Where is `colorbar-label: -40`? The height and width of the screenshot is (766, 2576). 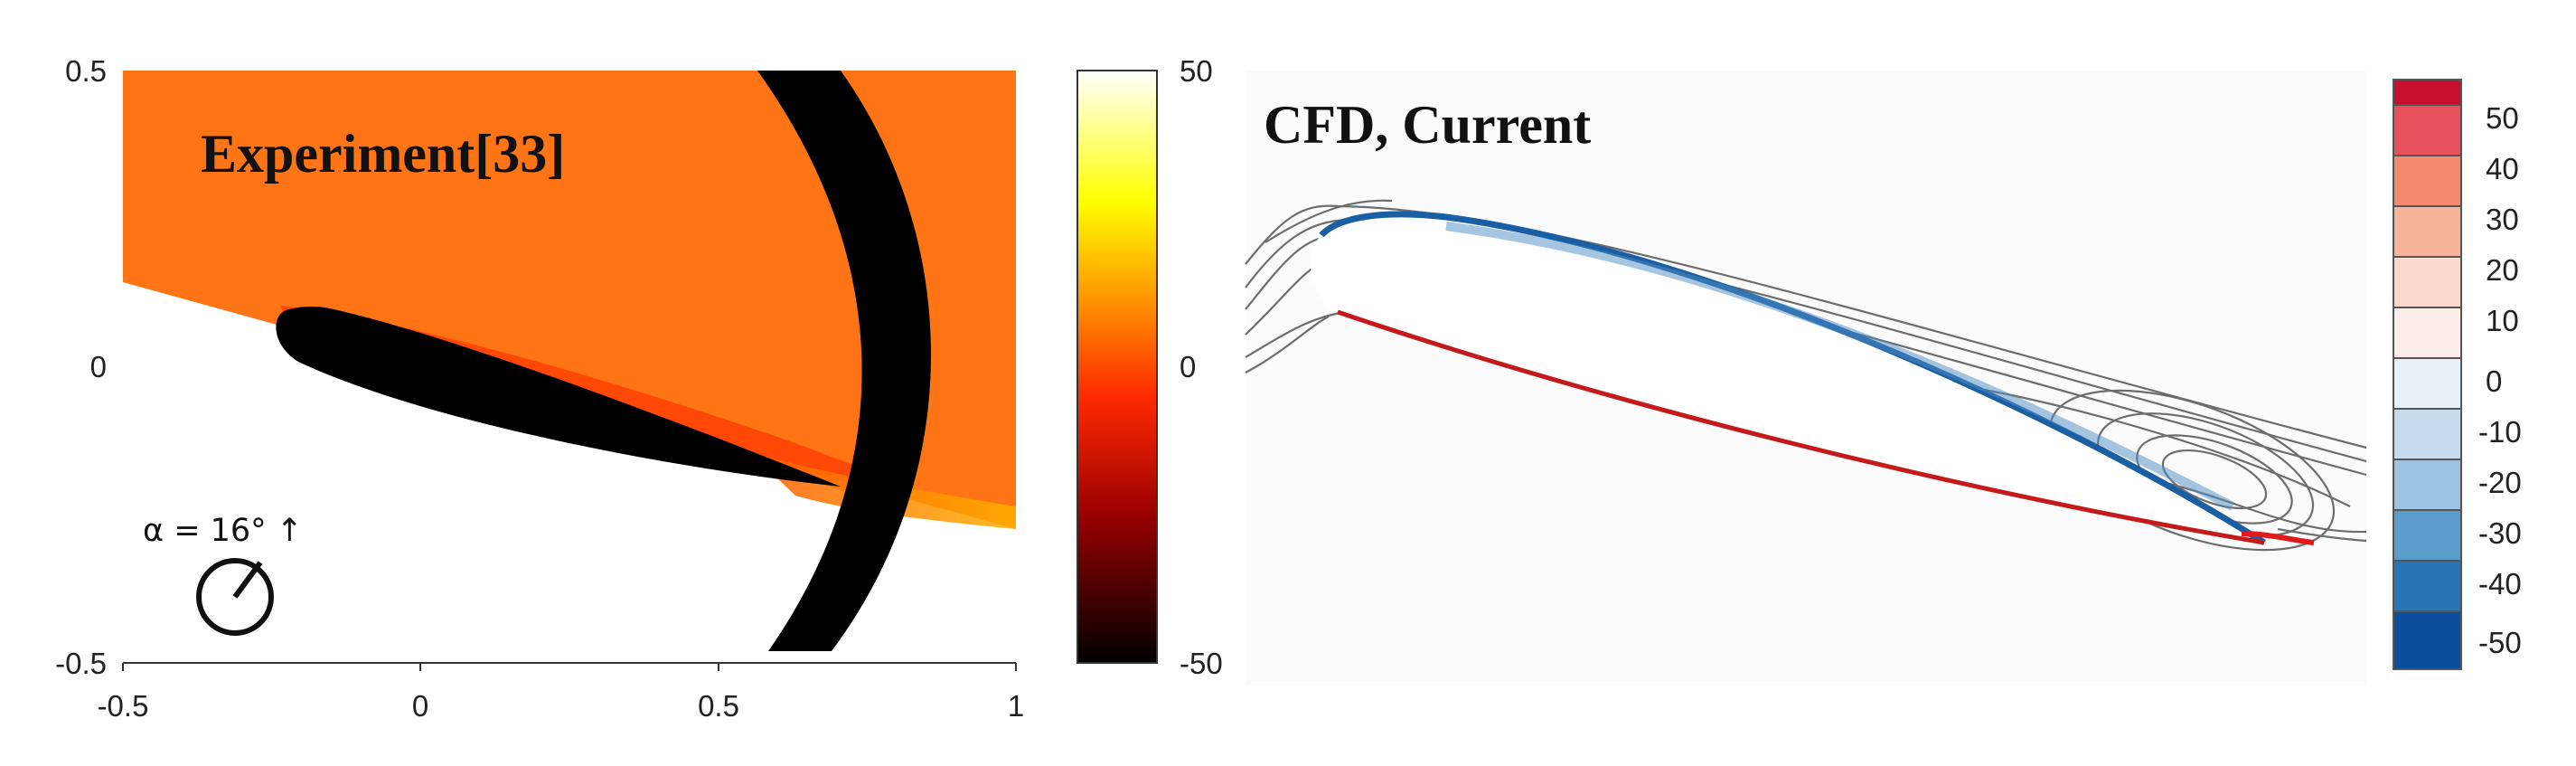
colorbar-label: -40 is located at coordinates (2500, 584).